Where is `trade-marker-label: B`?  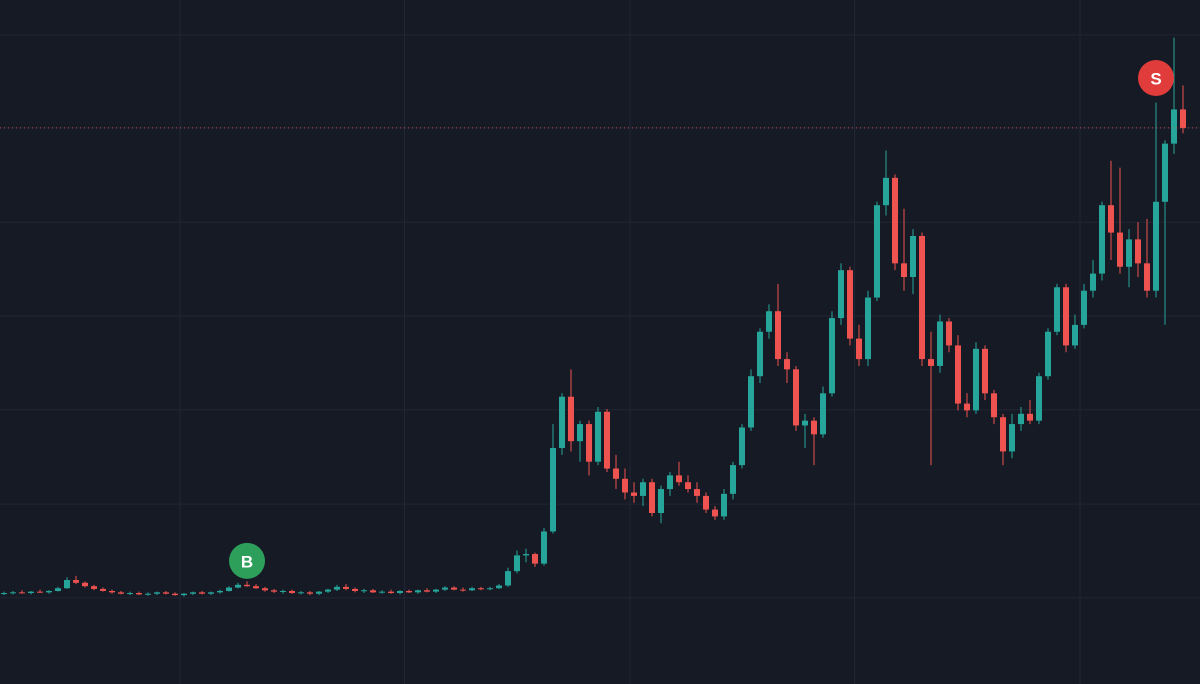 trade-marker-label: B is located at coordinates (247, 561).